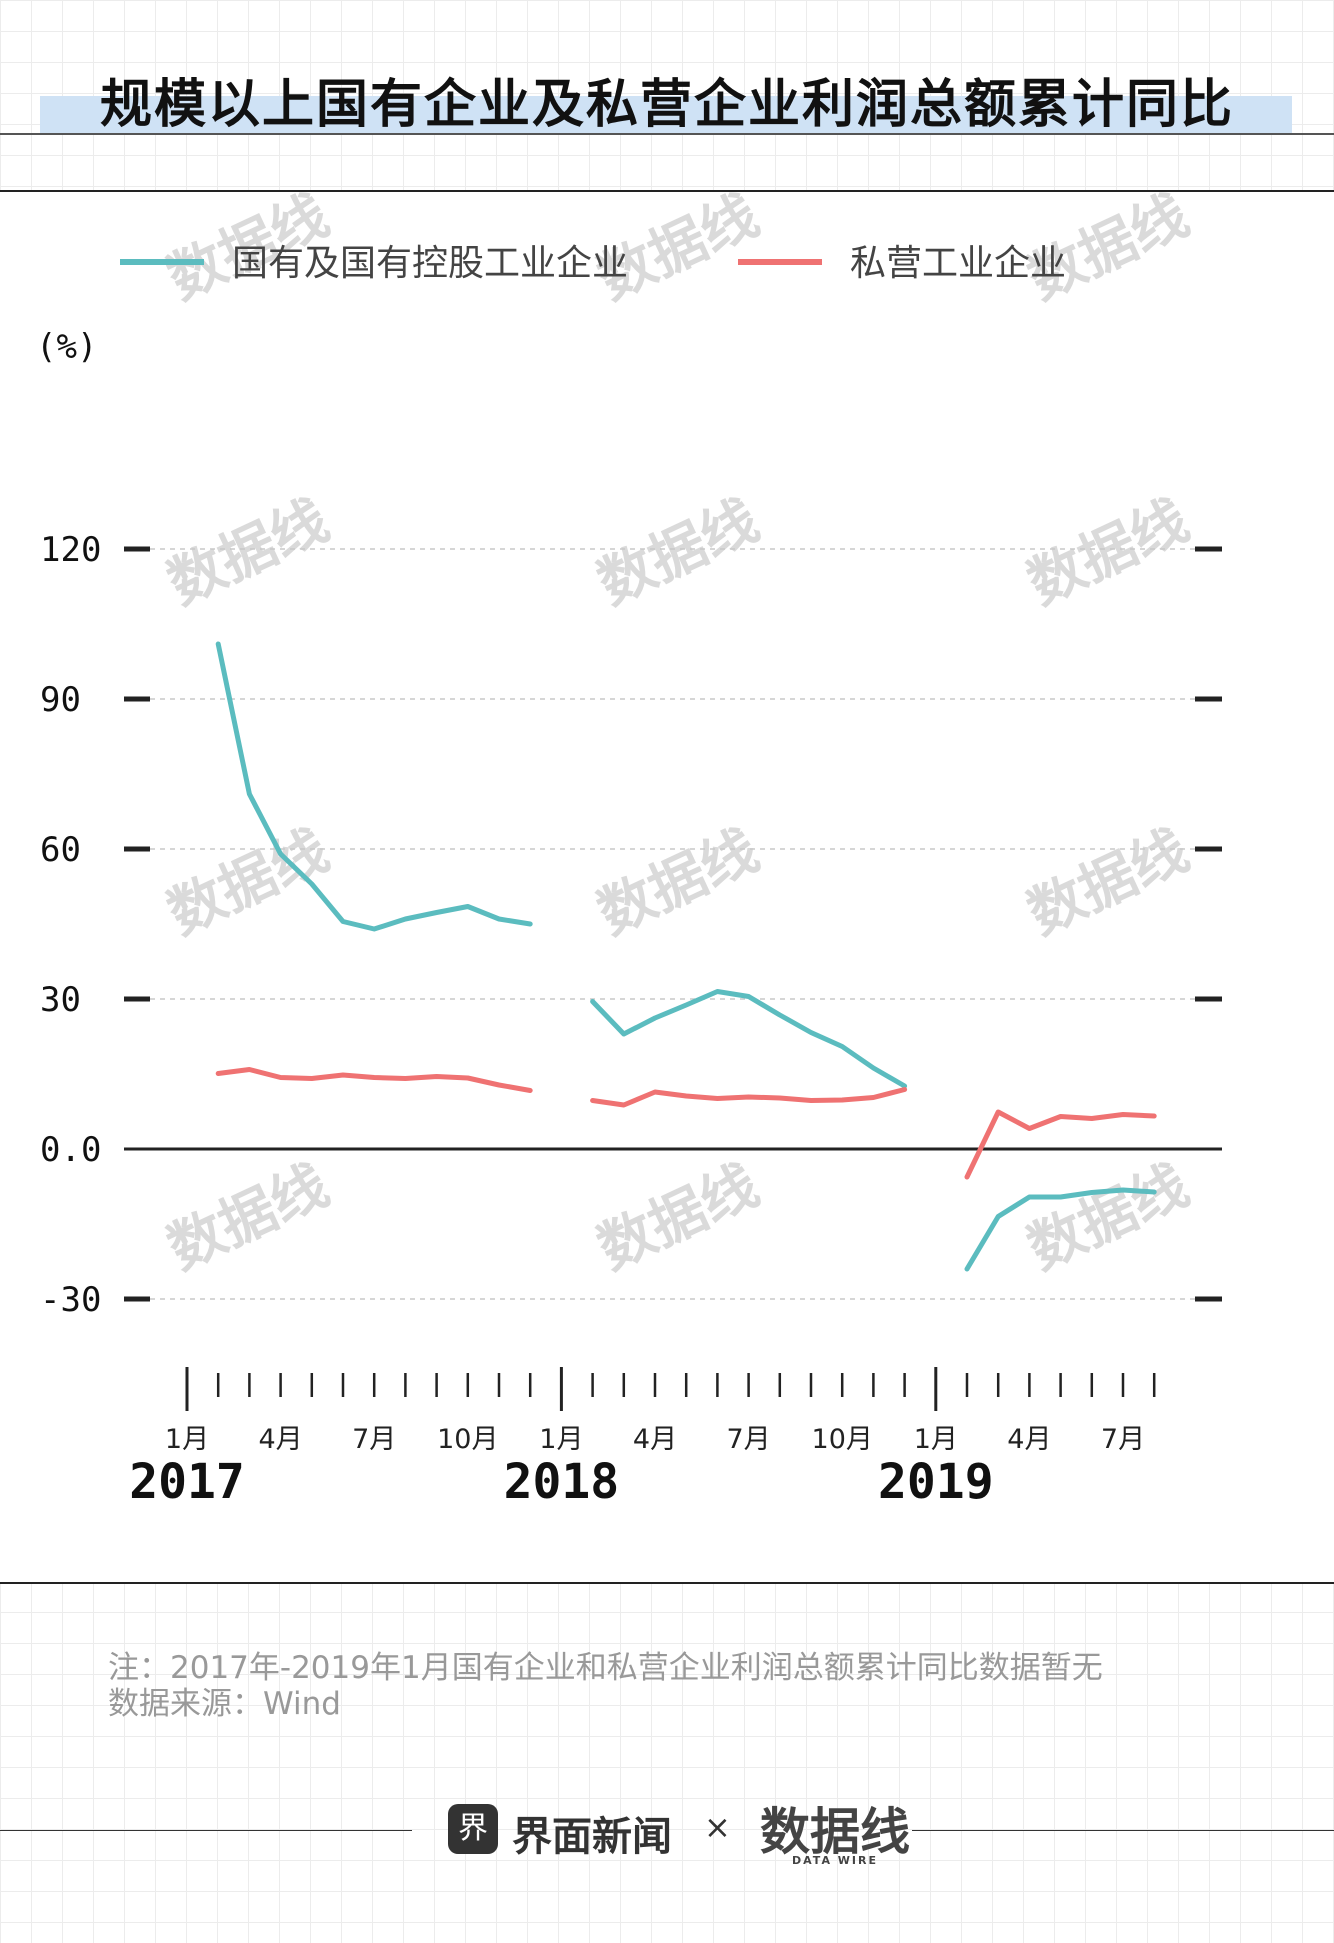 This screenshot has height=1943, width=1334. What do you see at coordinates (66, 347) in the screenshot?
I see `y-axis-unit: (%)` at bounding box center [66, 347].